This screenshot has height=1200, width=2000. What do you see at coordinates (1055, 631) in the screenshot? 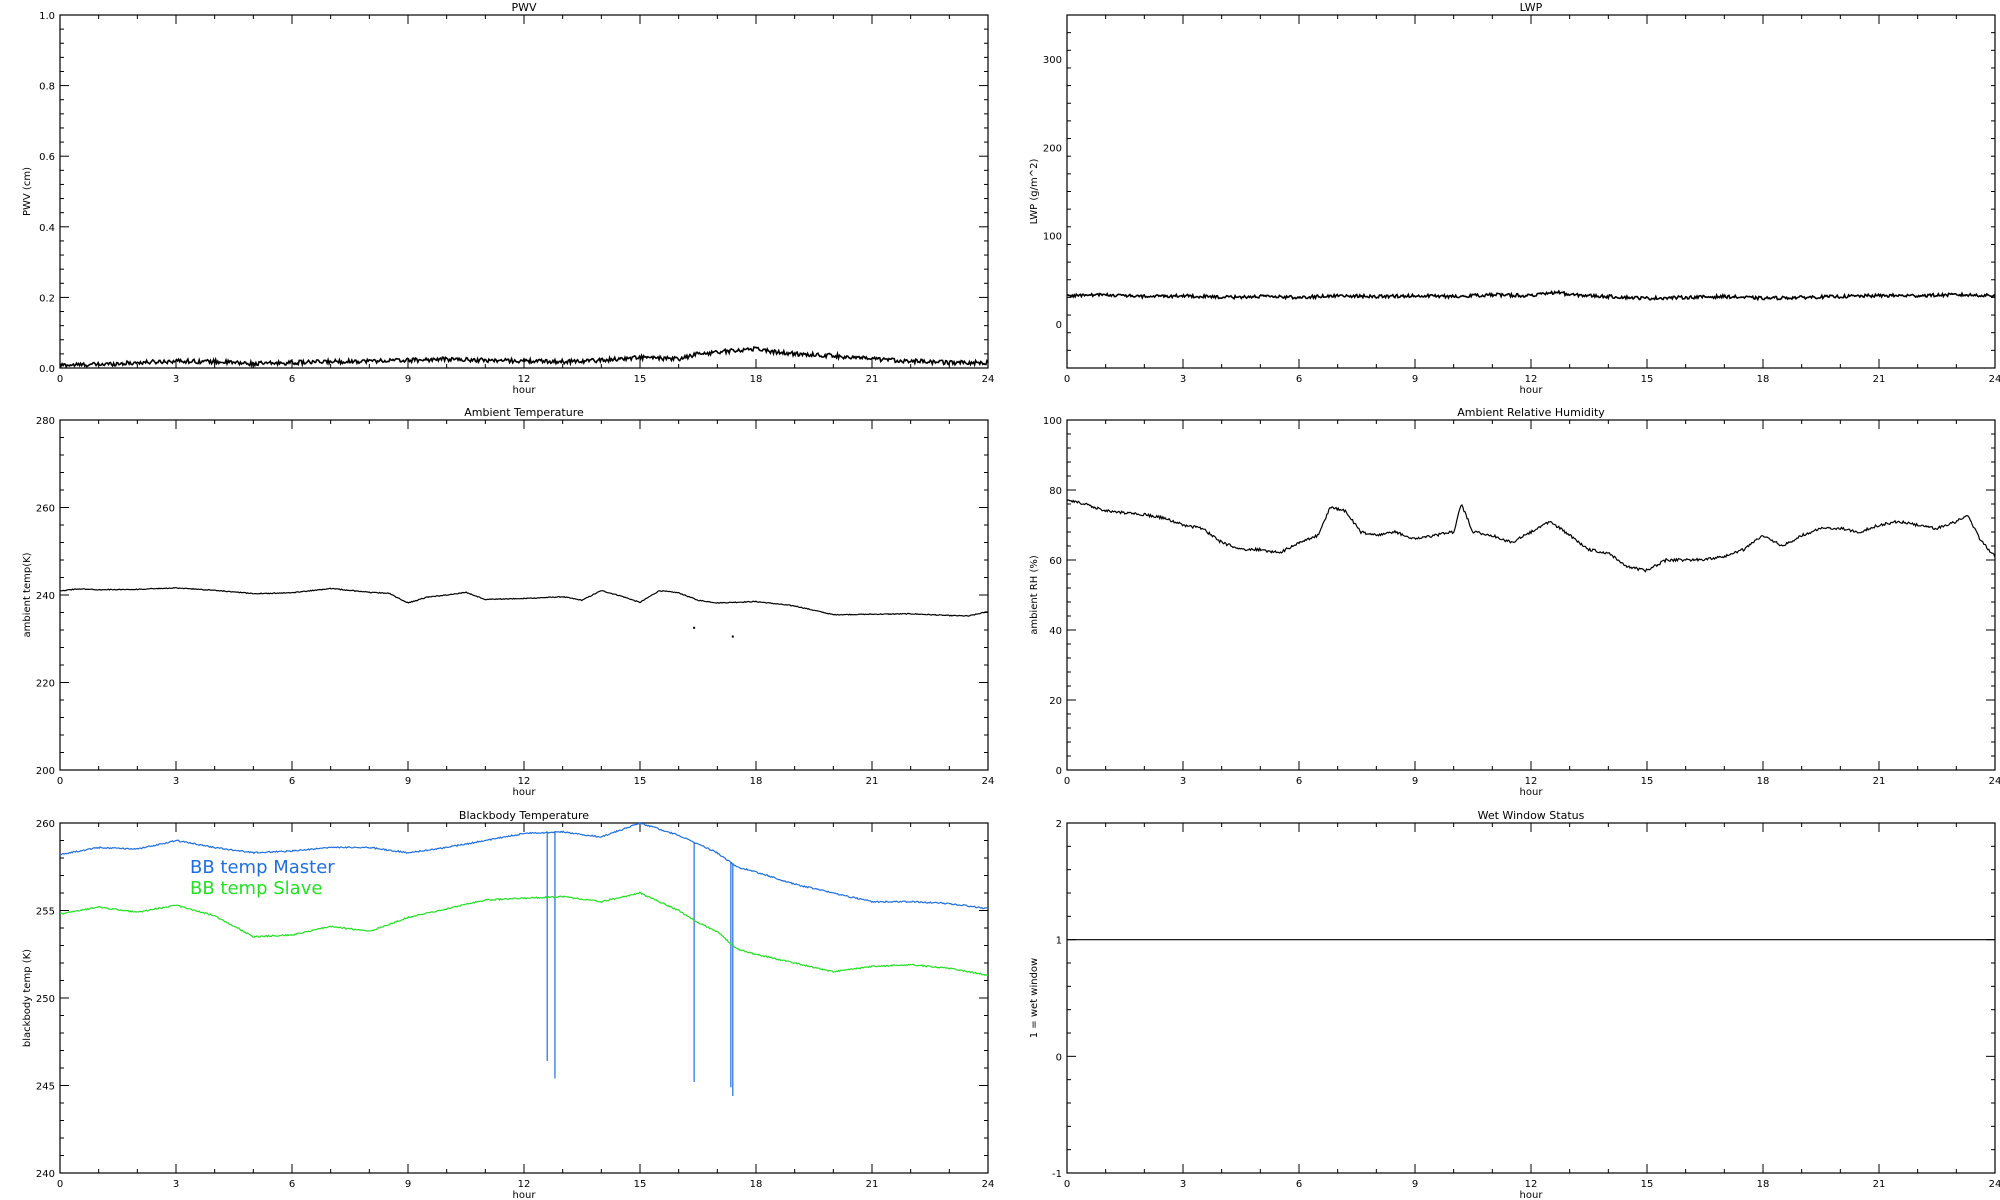
I see `y-tick-label: 40` at bounding box center [1055, 631].